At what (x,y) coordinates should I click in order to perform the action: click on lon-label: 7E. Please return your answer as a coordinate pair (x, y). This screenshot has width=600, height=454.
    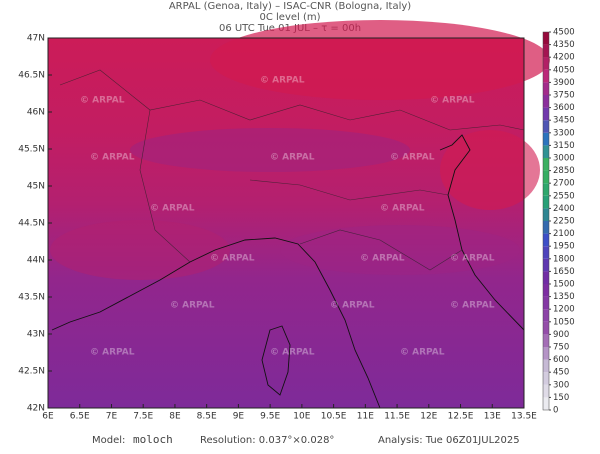
    Looking at the image, I should click on (112, 417).